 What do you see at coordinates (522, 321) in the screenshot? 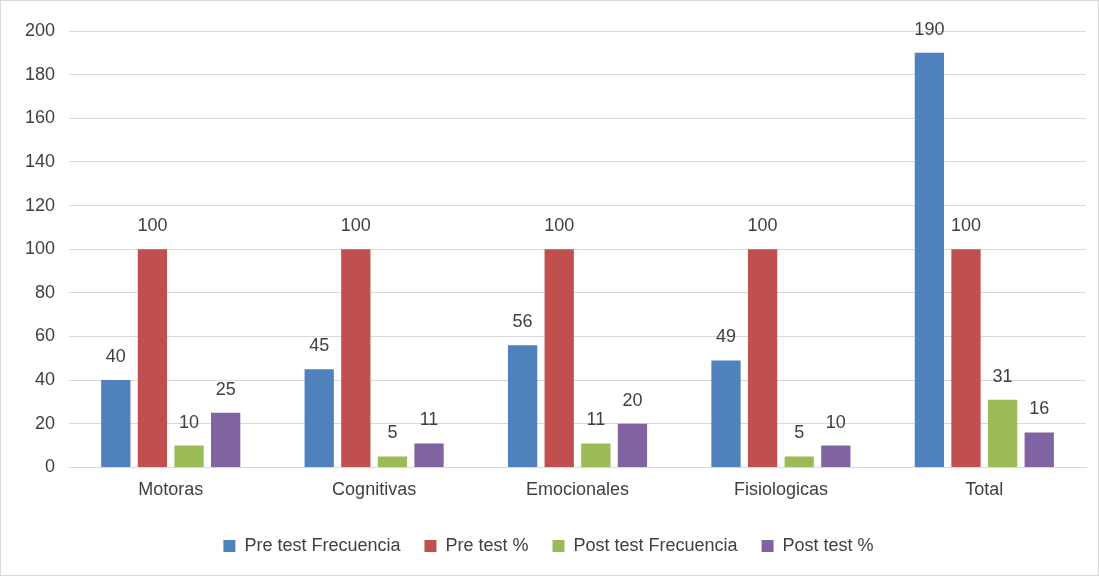
I see `data-label: 56` at bounding box center [522, 321].